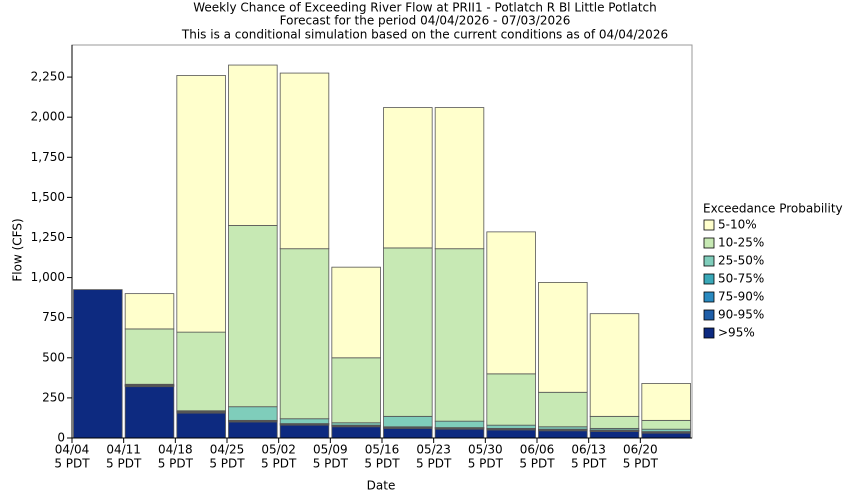  Describe the element at coordinates (53, 317) in the screenshot. I see `y-tick-label: 750` at that location.